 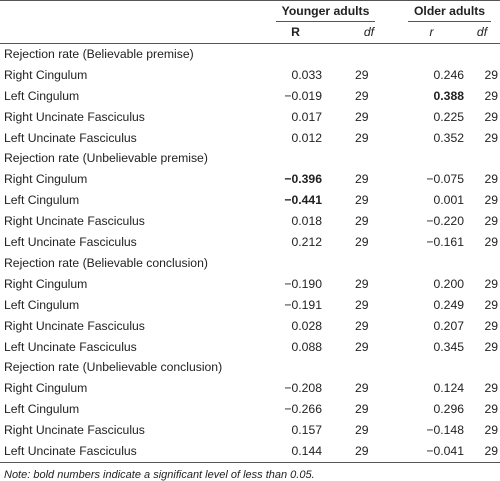 I want to click on older-r-cell: −0.041, so click(x=431, y=452).